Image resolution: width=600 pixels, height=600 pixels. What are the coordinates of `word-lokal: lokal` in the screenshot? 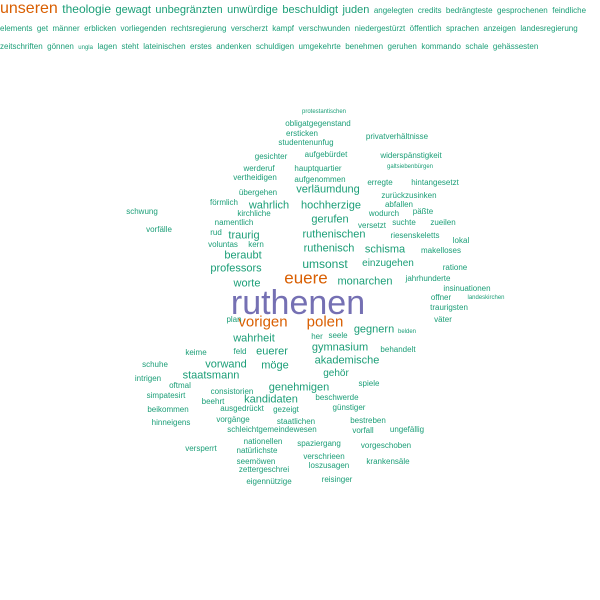 It's located at (461, 240).